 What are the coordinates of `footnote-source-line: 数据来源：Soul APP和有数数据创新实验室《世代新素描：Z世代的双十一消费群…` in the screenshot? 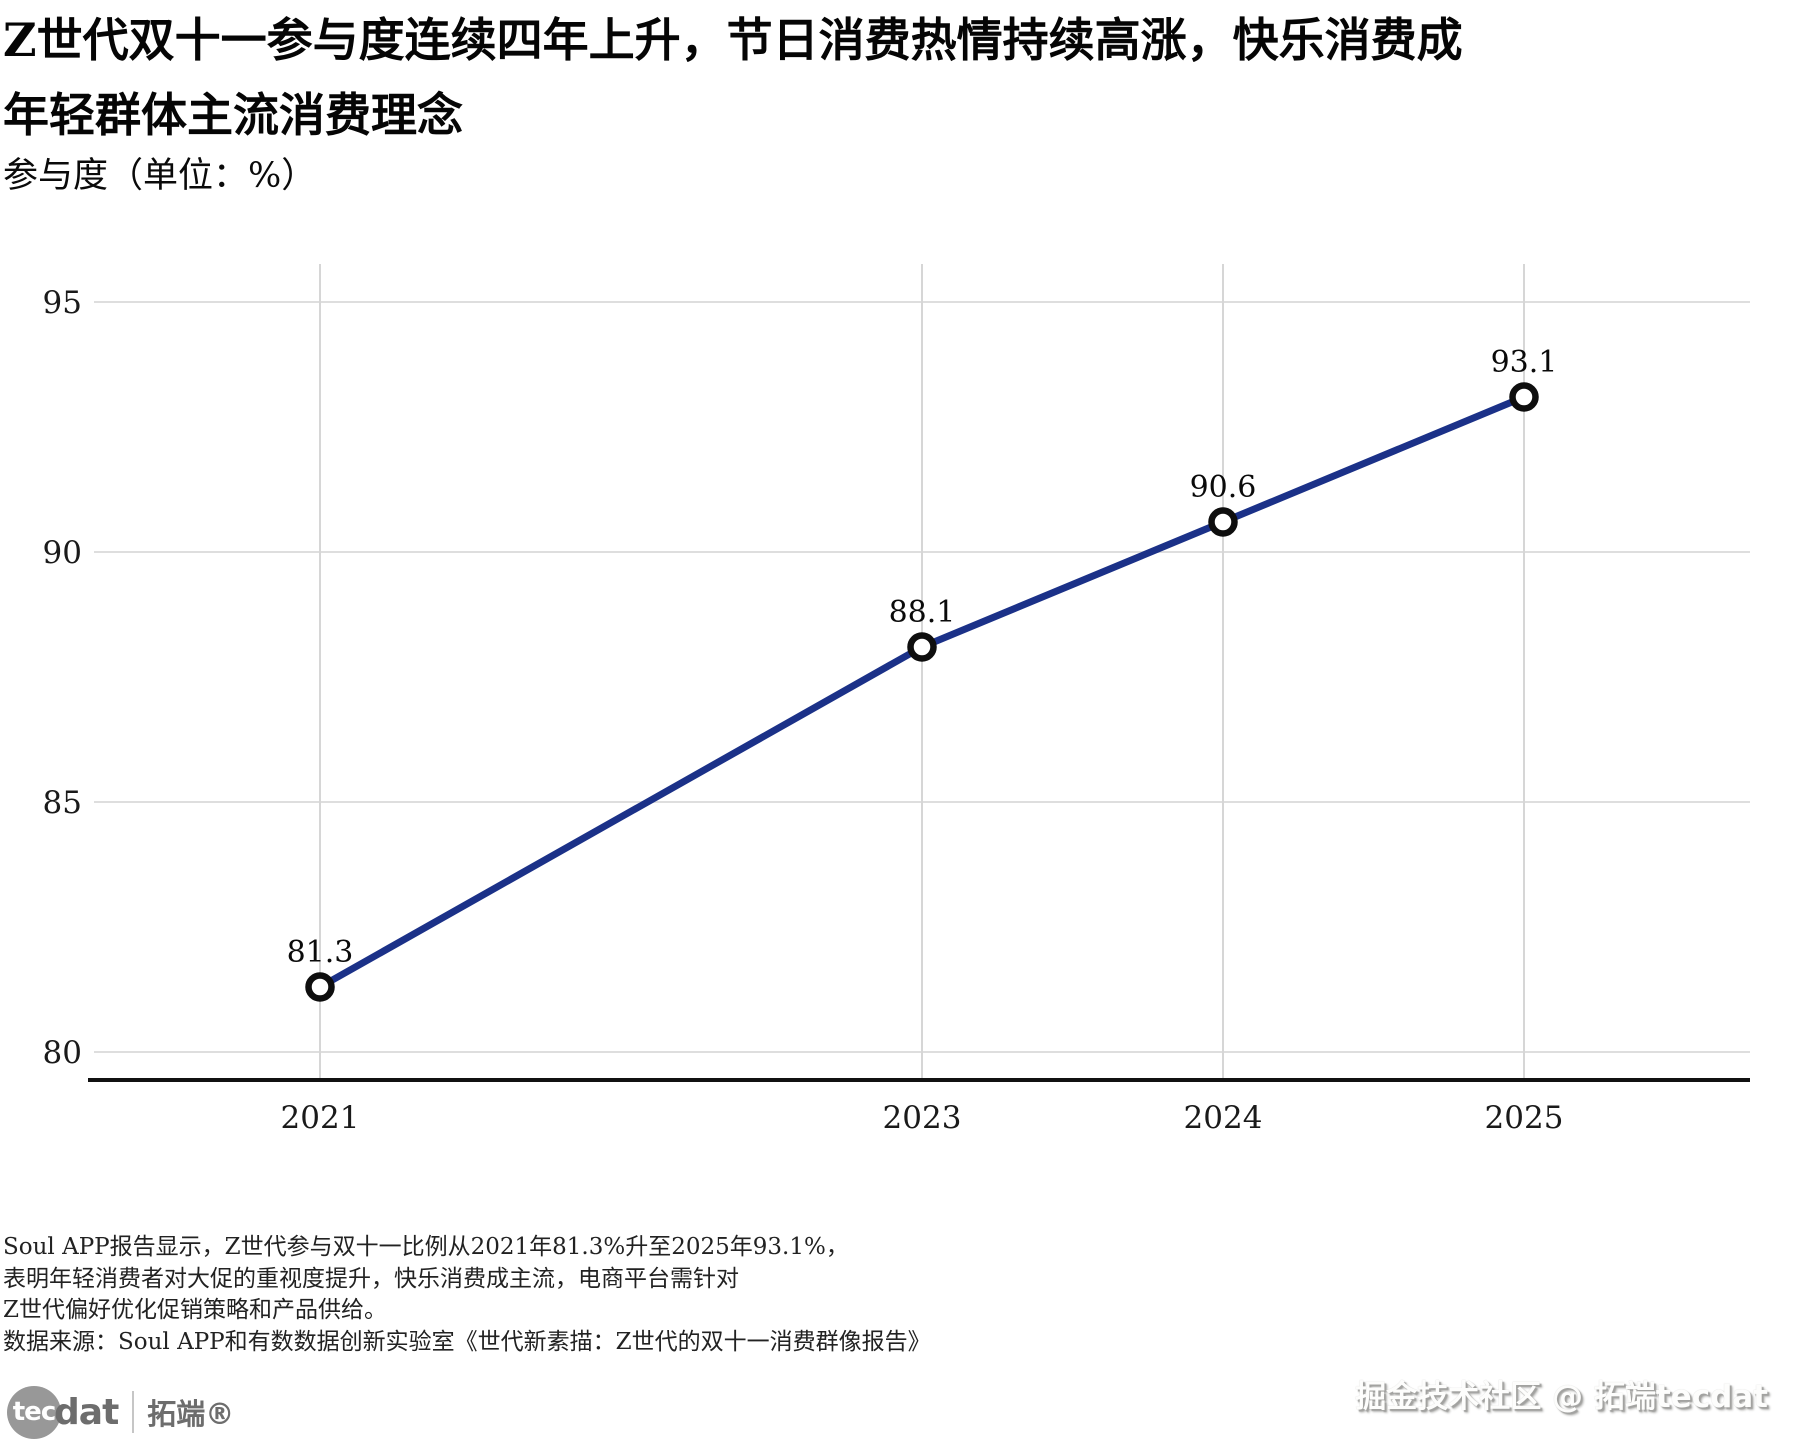 It's located at (467, 1341).